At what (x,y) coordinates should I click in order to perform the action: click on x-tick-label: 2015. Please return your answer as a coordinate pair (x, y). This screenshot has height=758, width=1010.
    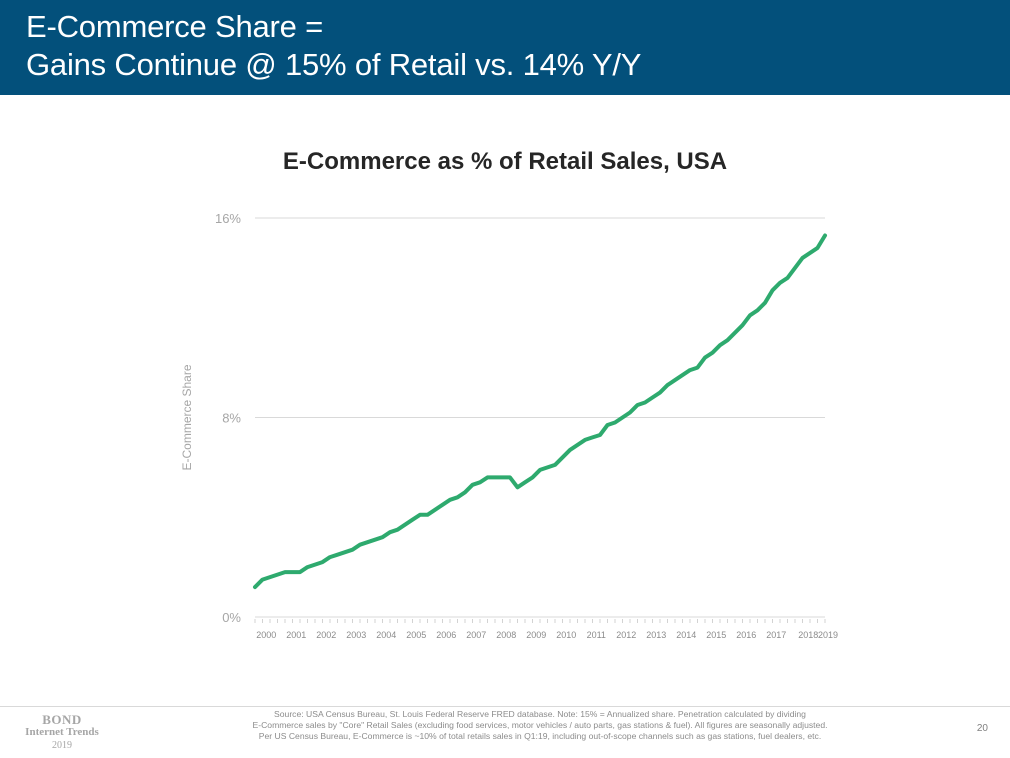
    Looking at the image, I should click on (716, 635).